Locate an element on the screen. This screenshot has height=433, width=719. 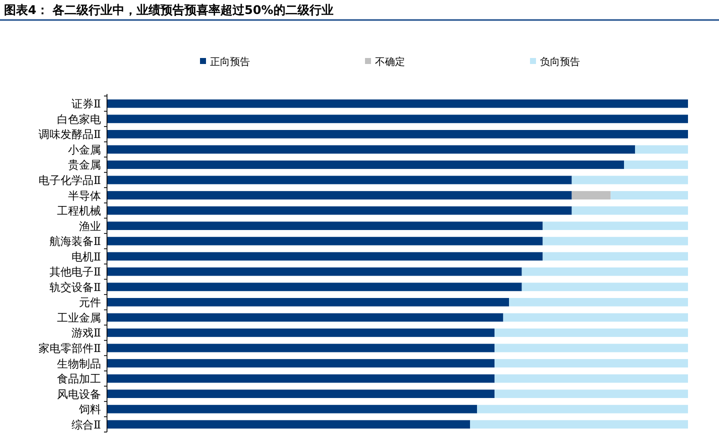
y-tick-label: 饲料 is located at coordinates (89, 409).